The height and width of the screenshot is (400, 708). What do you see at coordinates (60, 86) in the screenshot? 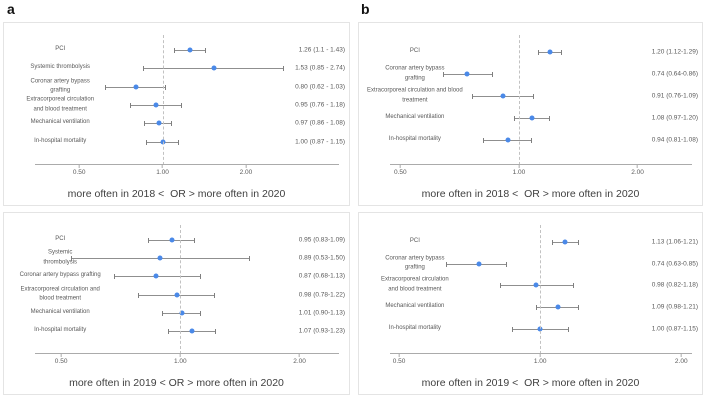
I see `row-label: Coronar artery bypass grafting` at bounding box center [60, 86].